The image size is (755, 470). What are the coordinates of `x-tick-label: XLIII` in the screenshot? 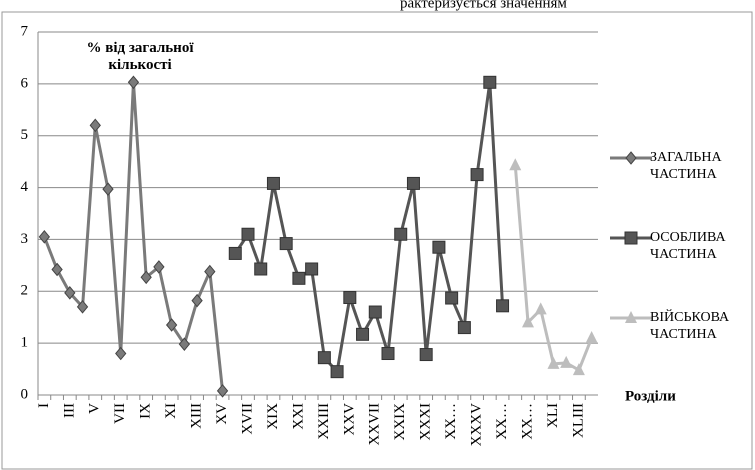 It's located at (578, 420).